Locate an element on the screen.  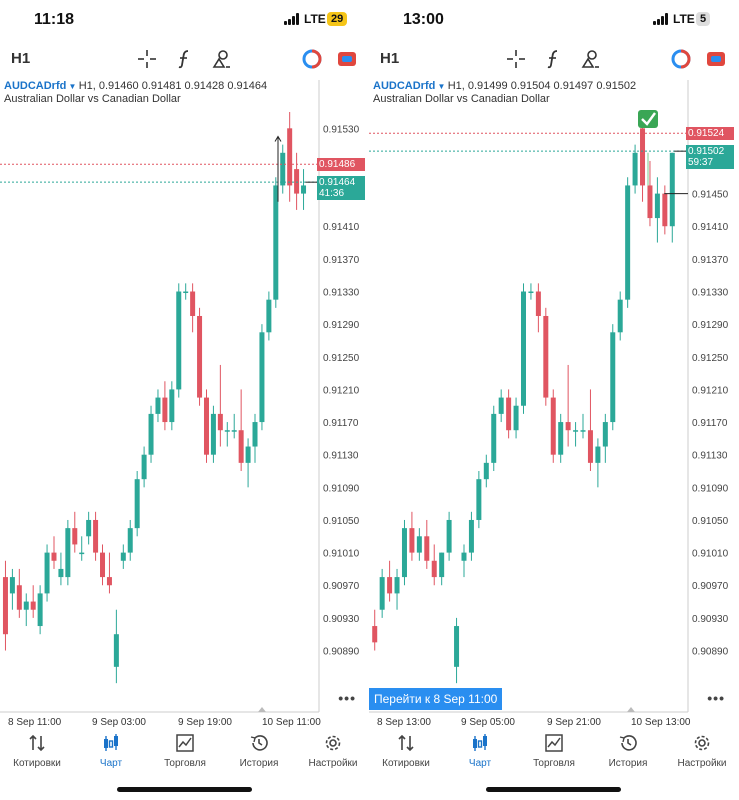
chart-toolbar: H1 is located at coordinates (554, 59).